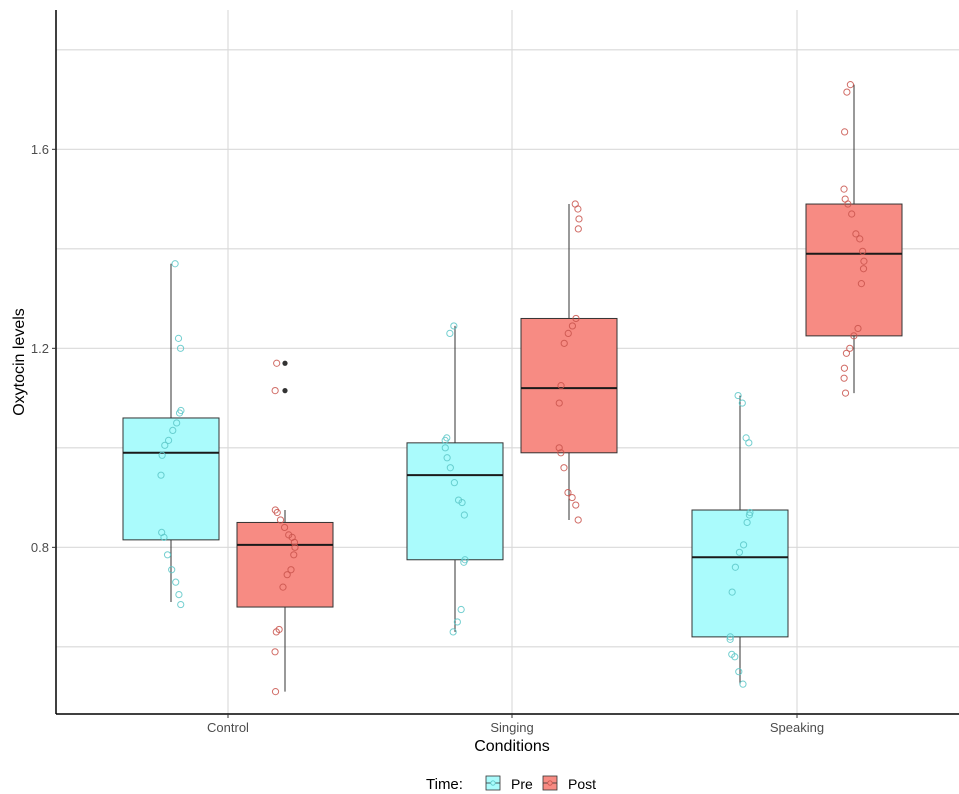  What do you see at coordinates (797, 727) in the screenshot?
I see `x-tick-label: Speaking` at bounding box center [797, 727].